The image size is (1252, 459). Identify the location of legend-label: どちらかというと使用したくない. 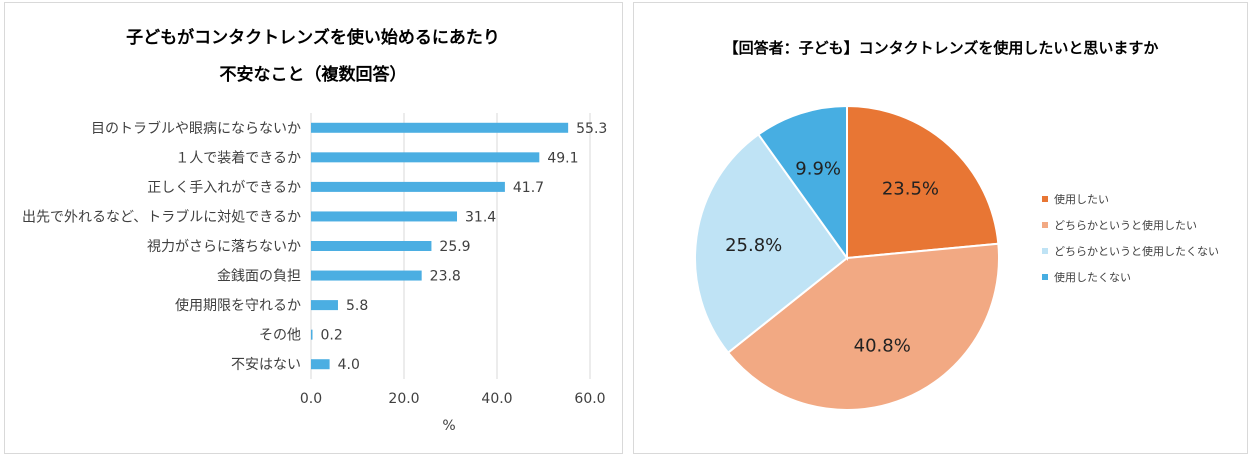
(1136, 251).